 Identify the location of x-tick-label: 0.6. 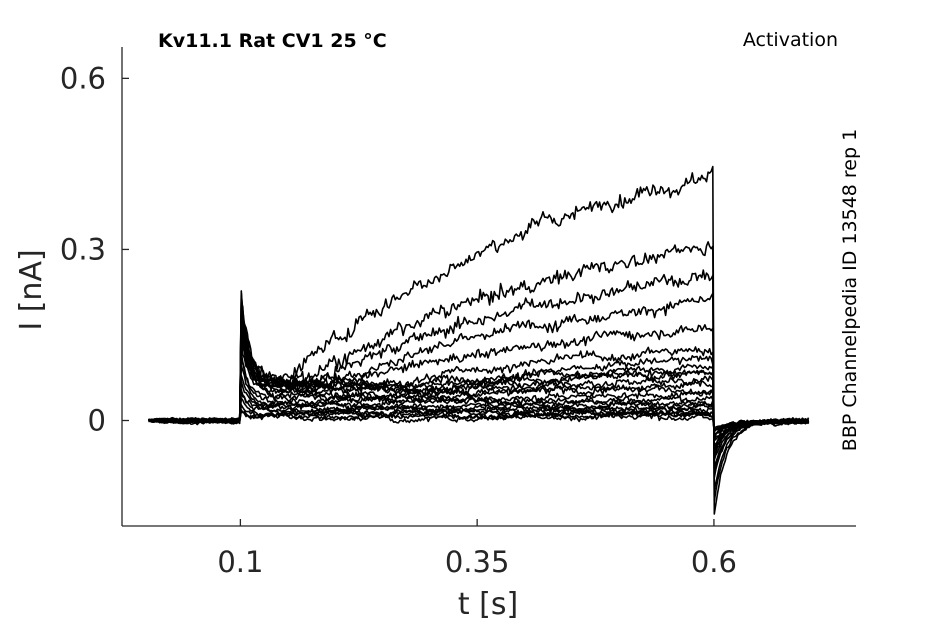
(714, 562).